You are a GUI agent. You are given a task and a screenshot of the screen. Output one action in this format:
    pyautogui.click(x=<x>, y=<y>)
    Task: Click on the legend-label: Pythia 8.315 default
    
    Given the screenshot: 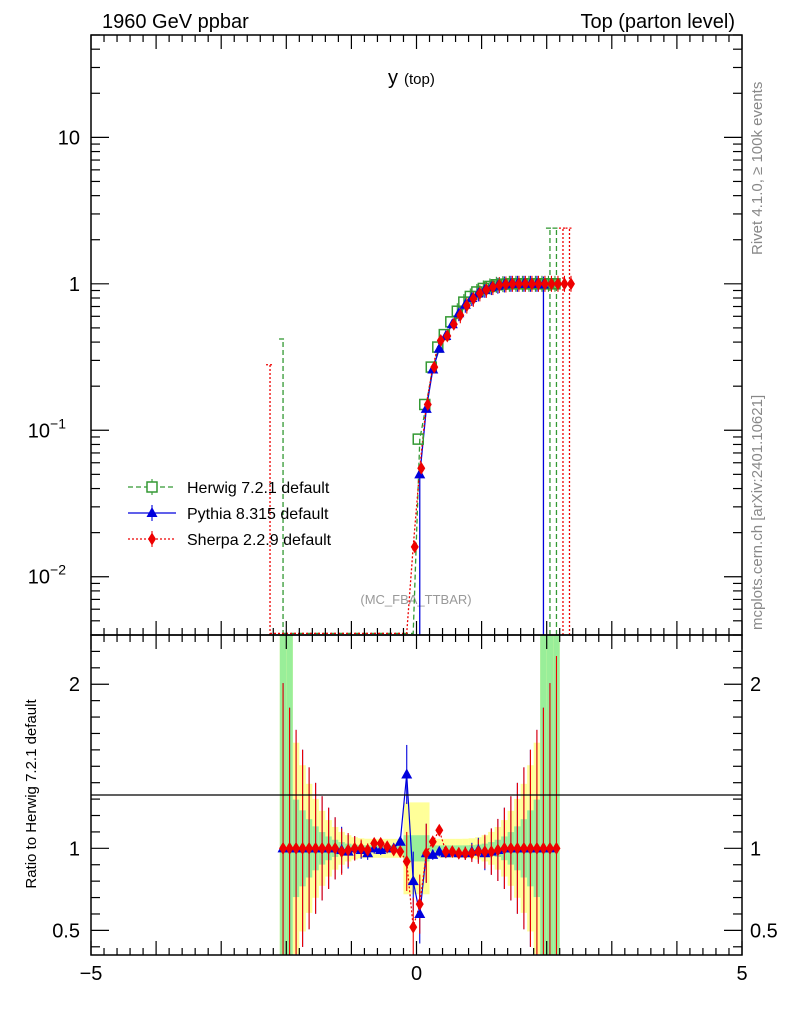 What is the action you would take?
    pyautogui.click(x=258, y=514)
    